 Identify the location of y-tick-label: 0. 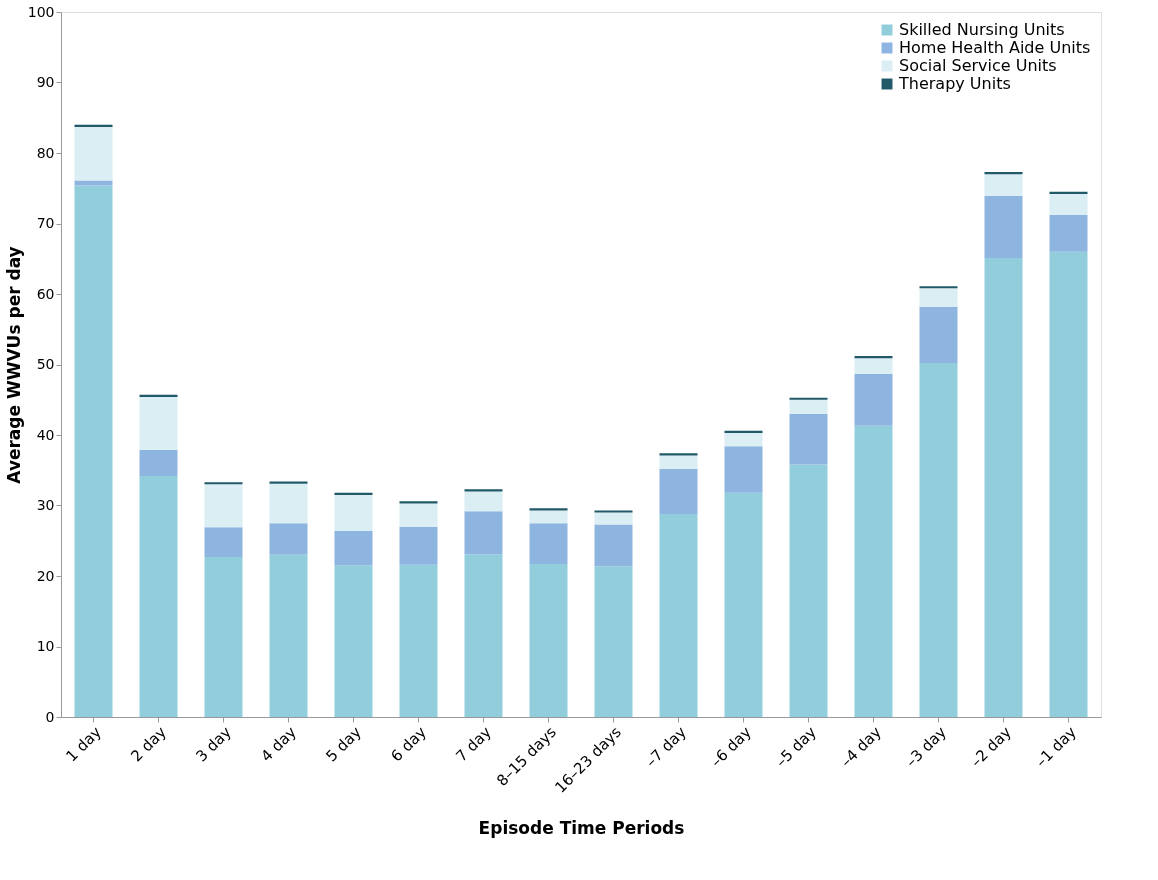
(50, 716).